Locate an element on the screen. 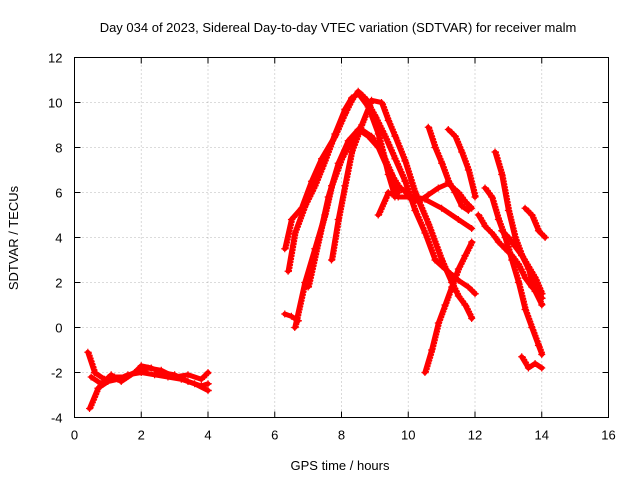 This screenshot has height=480, width=640. x-axis-label: GPS time / hours is located at coordinates (340, 465).